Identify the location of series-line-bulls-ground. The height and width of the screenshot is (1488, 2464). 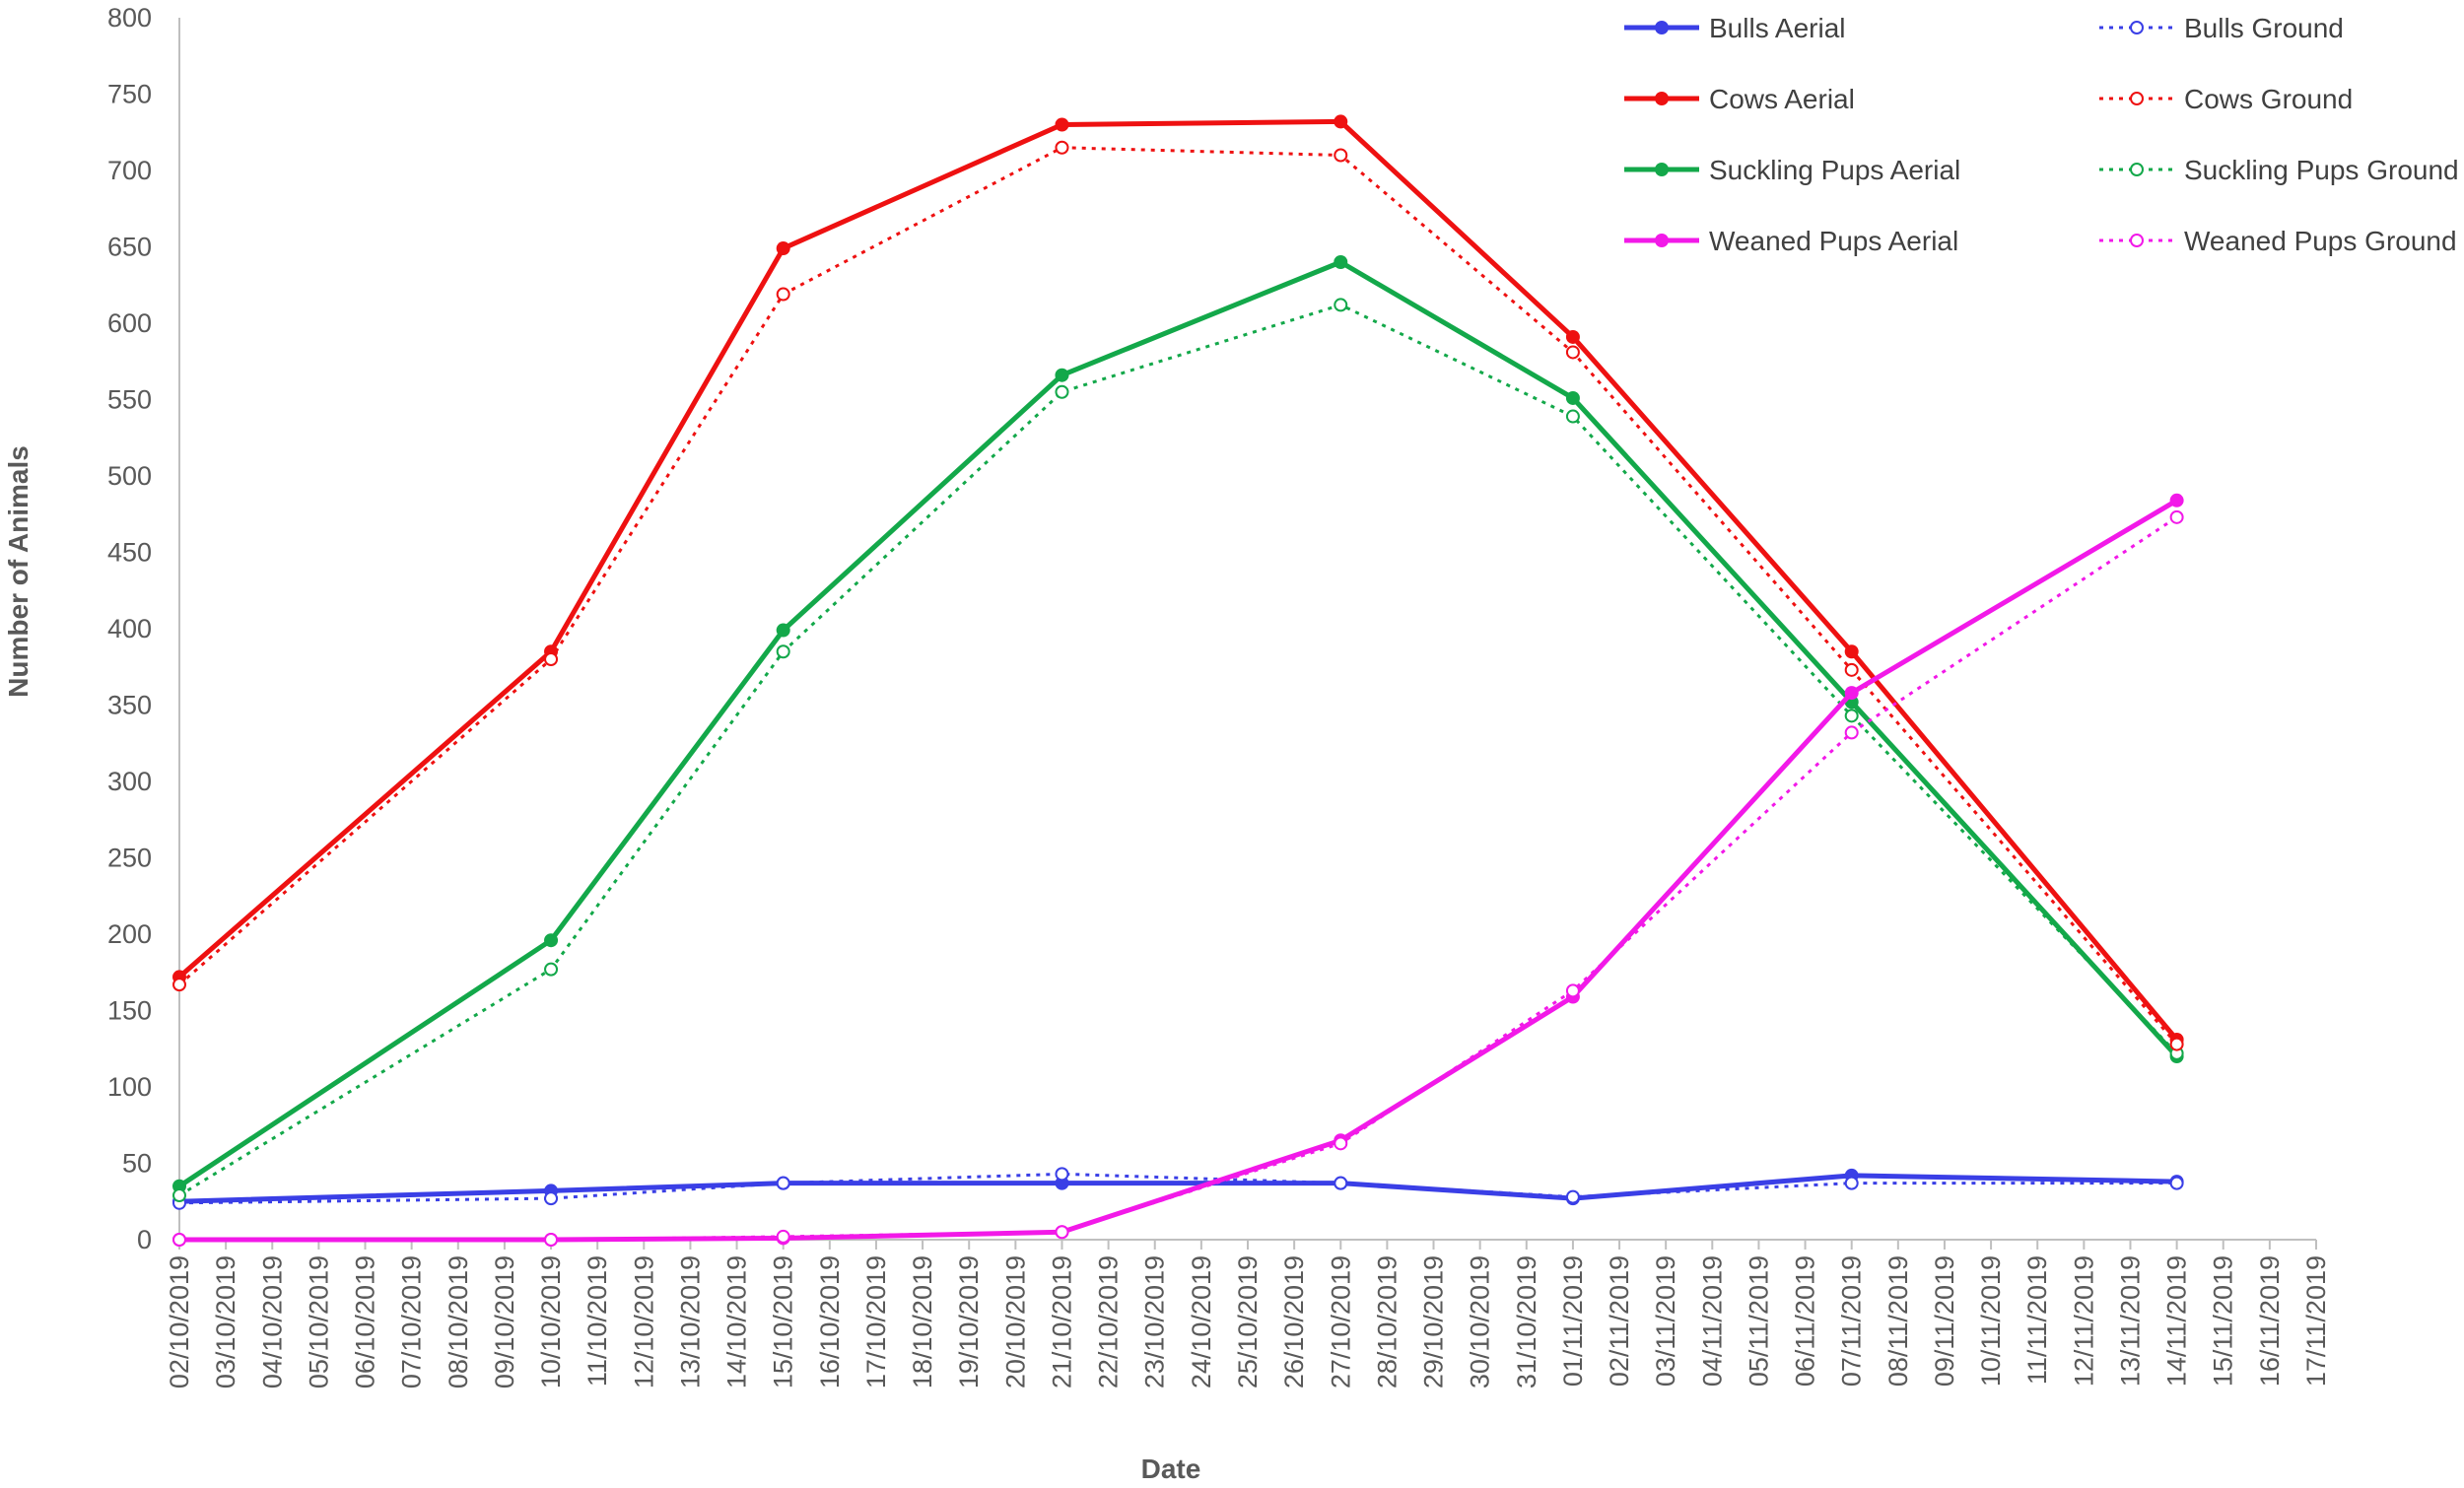
(1177, 1188).